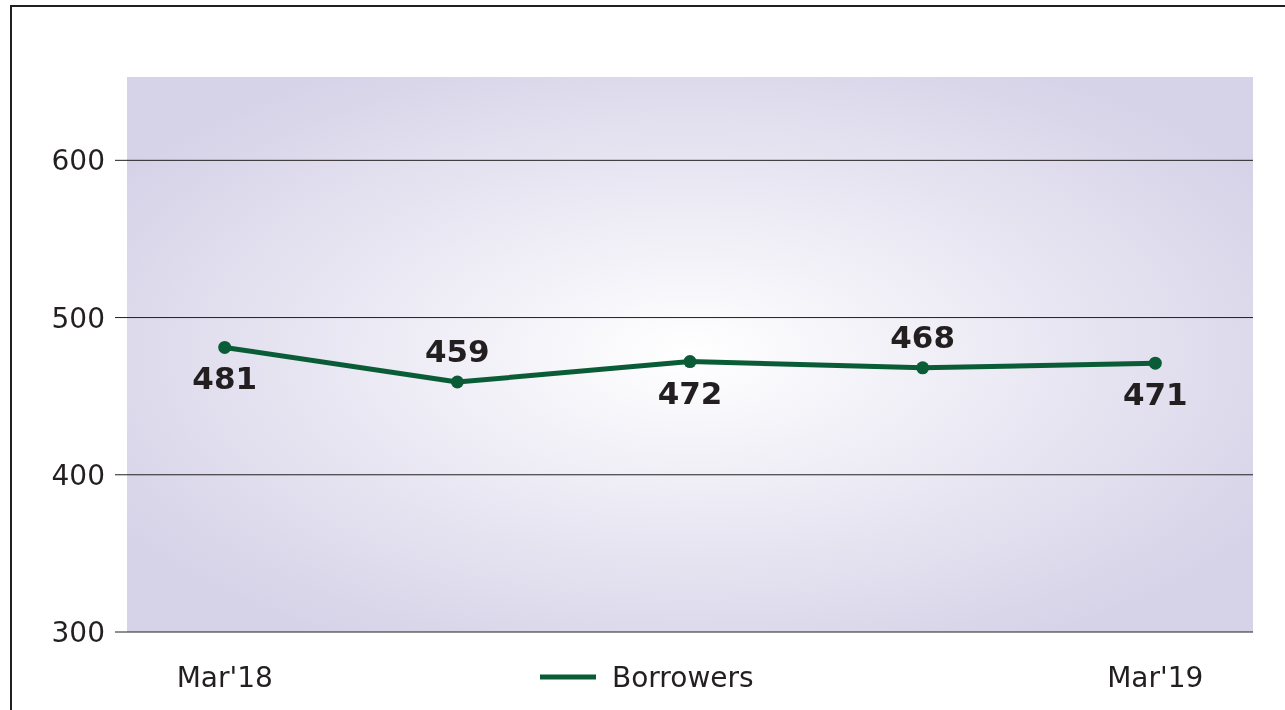  What do you see at coordinates (683, 677) in the screenshot?
I see `legend-label: Borrowers` at bounding box center [683, 677].